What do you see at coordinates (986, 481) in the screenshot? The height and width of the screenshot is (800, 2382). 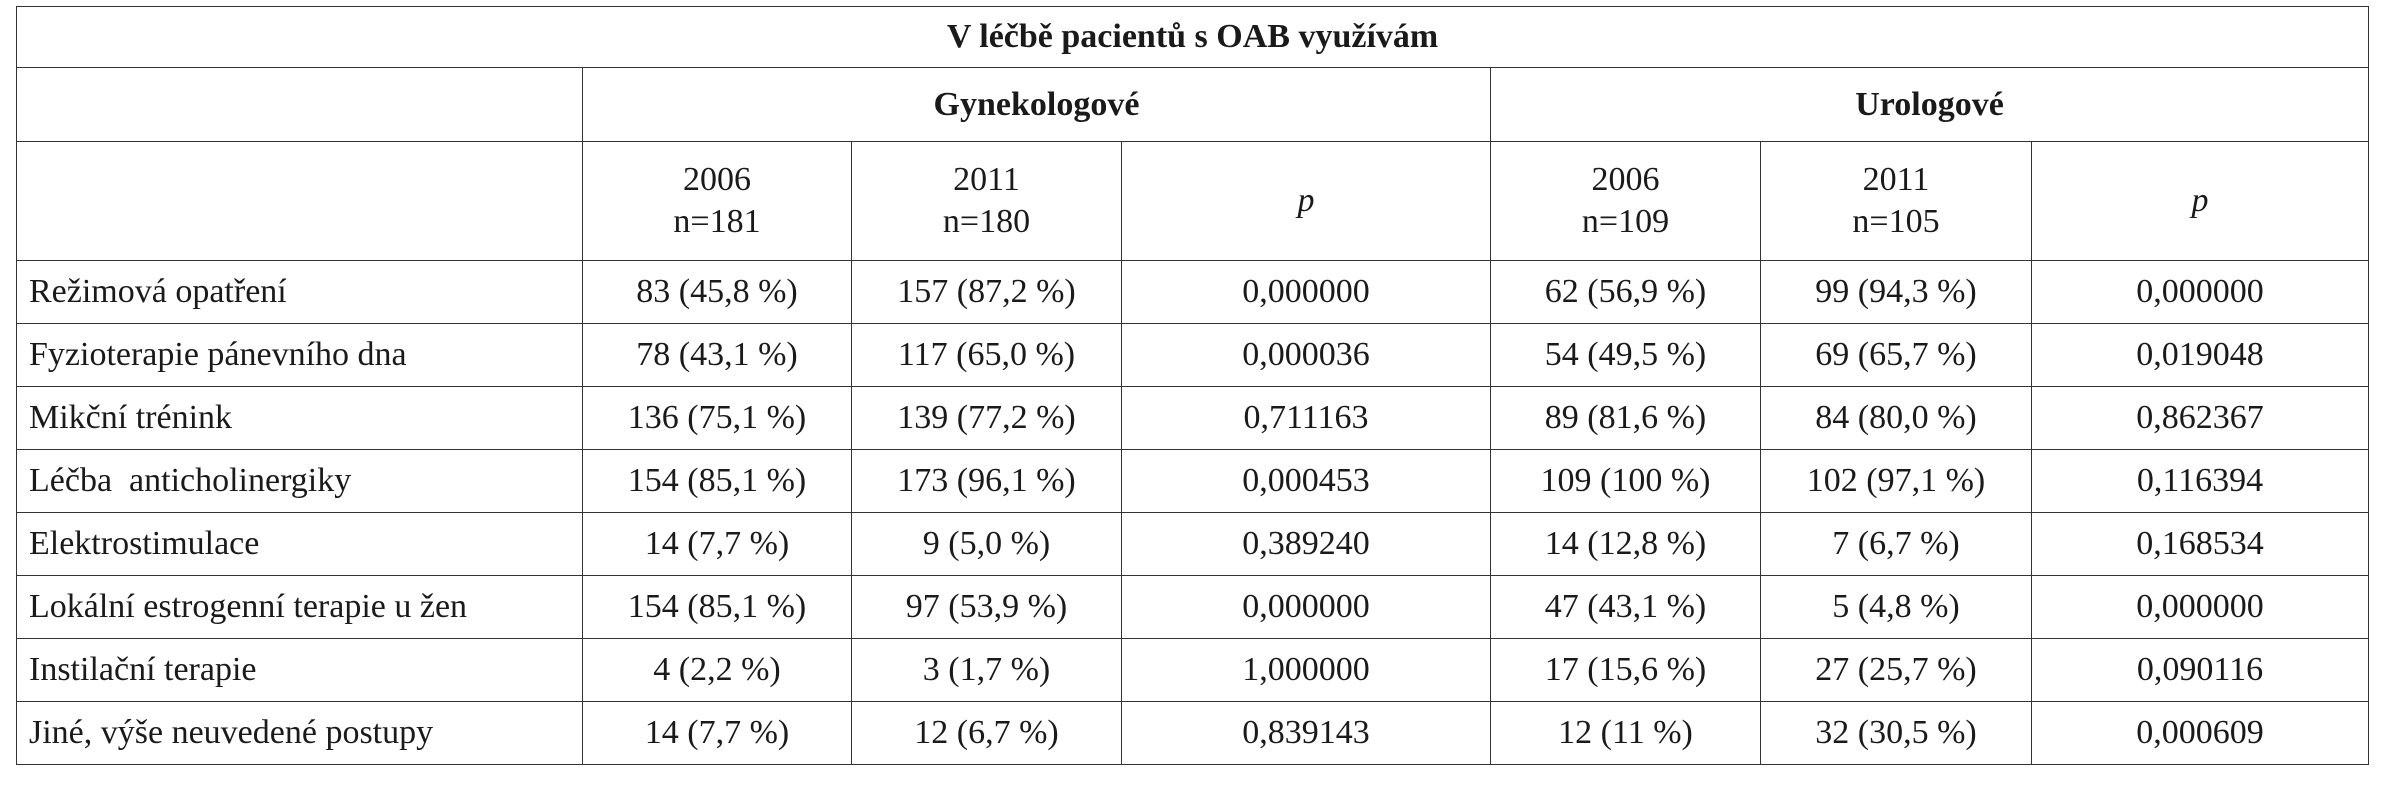 I see `table-cell: 173 (96,1 %)` at bounding box center [986, 481].